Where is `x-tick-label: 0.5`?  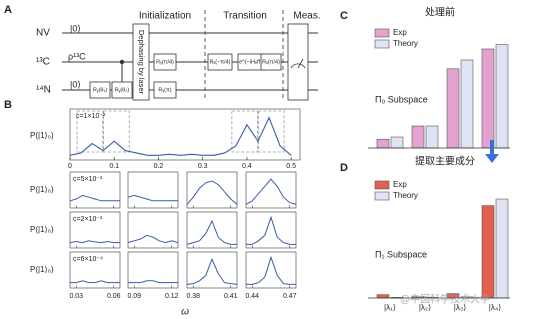 x-tick-label: 0.5 is located at coordinates (291, 166).